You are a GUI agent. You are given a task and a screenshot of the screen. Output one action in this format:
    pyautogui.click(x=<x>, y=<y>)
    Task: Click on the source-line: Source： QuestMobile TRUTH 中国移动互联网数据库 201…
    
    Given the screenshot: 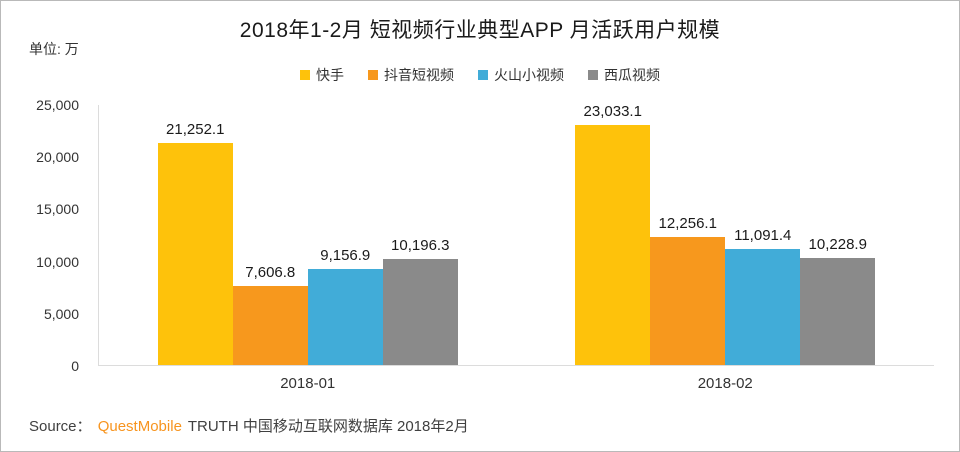 What is the action you would take?
    pyautogui.click(x=249, y=425)
    